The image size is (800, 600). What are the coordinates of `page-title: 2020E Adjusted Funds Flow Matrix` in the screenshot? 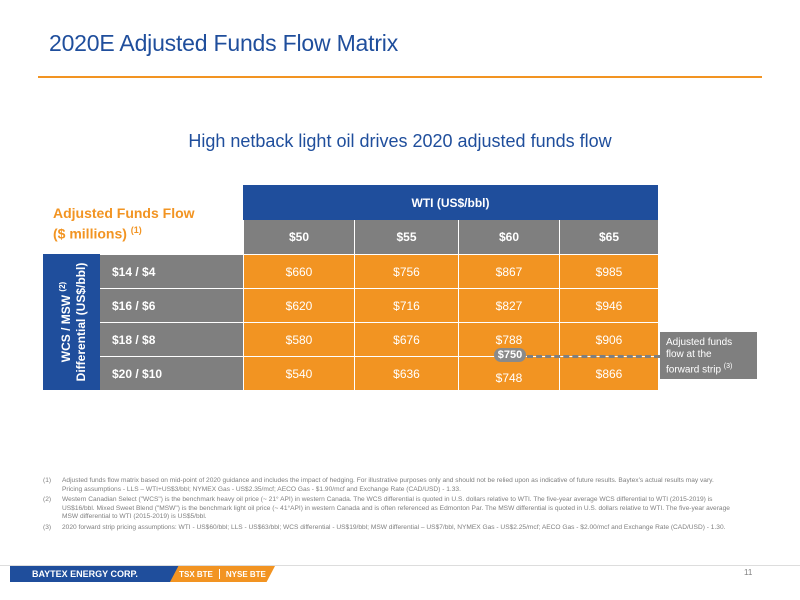 It's located at (223, 43).